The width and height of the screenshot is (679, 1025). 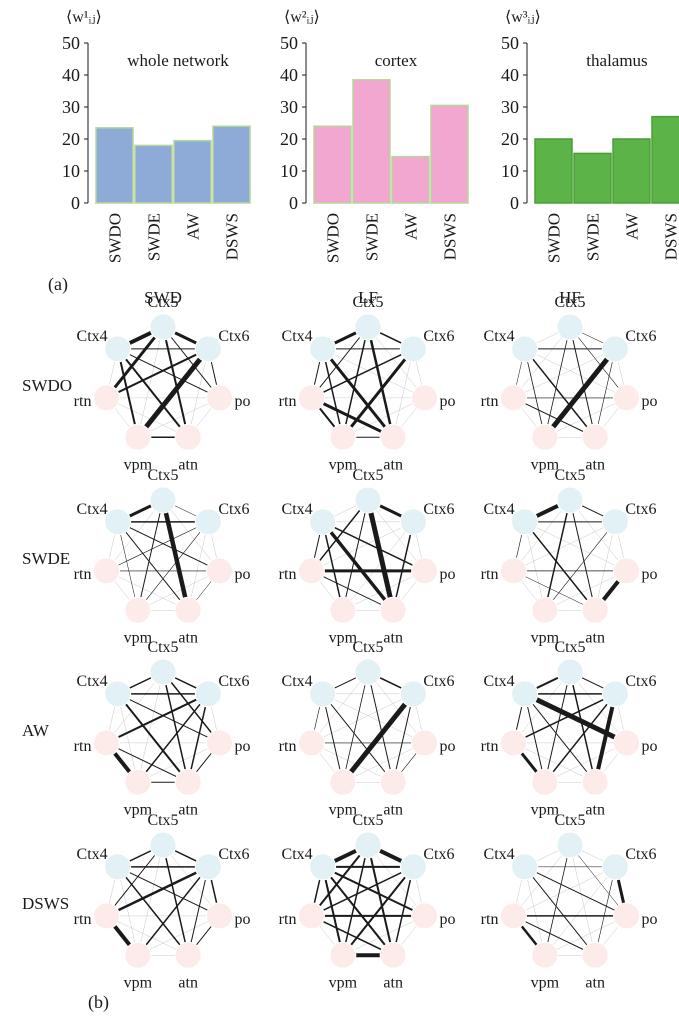 What do you see at coordinates (58, 284) in the screenshot?
I see `panel-label-a: (a)` at bounding box center [58, 284].